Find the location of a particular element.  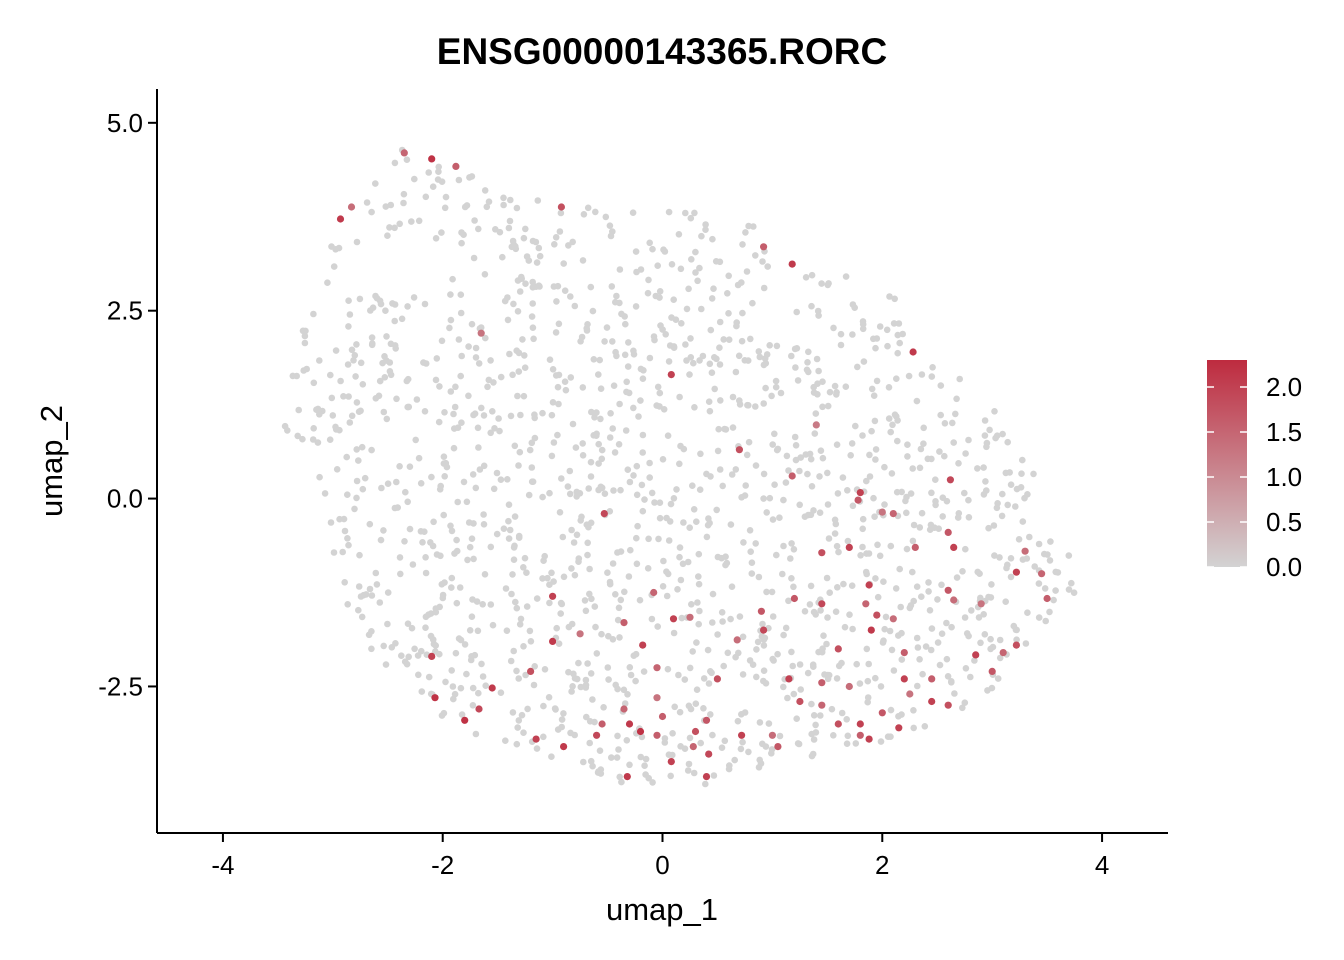

y-tick-label: 5.0 is located at coordinates (125, 123).